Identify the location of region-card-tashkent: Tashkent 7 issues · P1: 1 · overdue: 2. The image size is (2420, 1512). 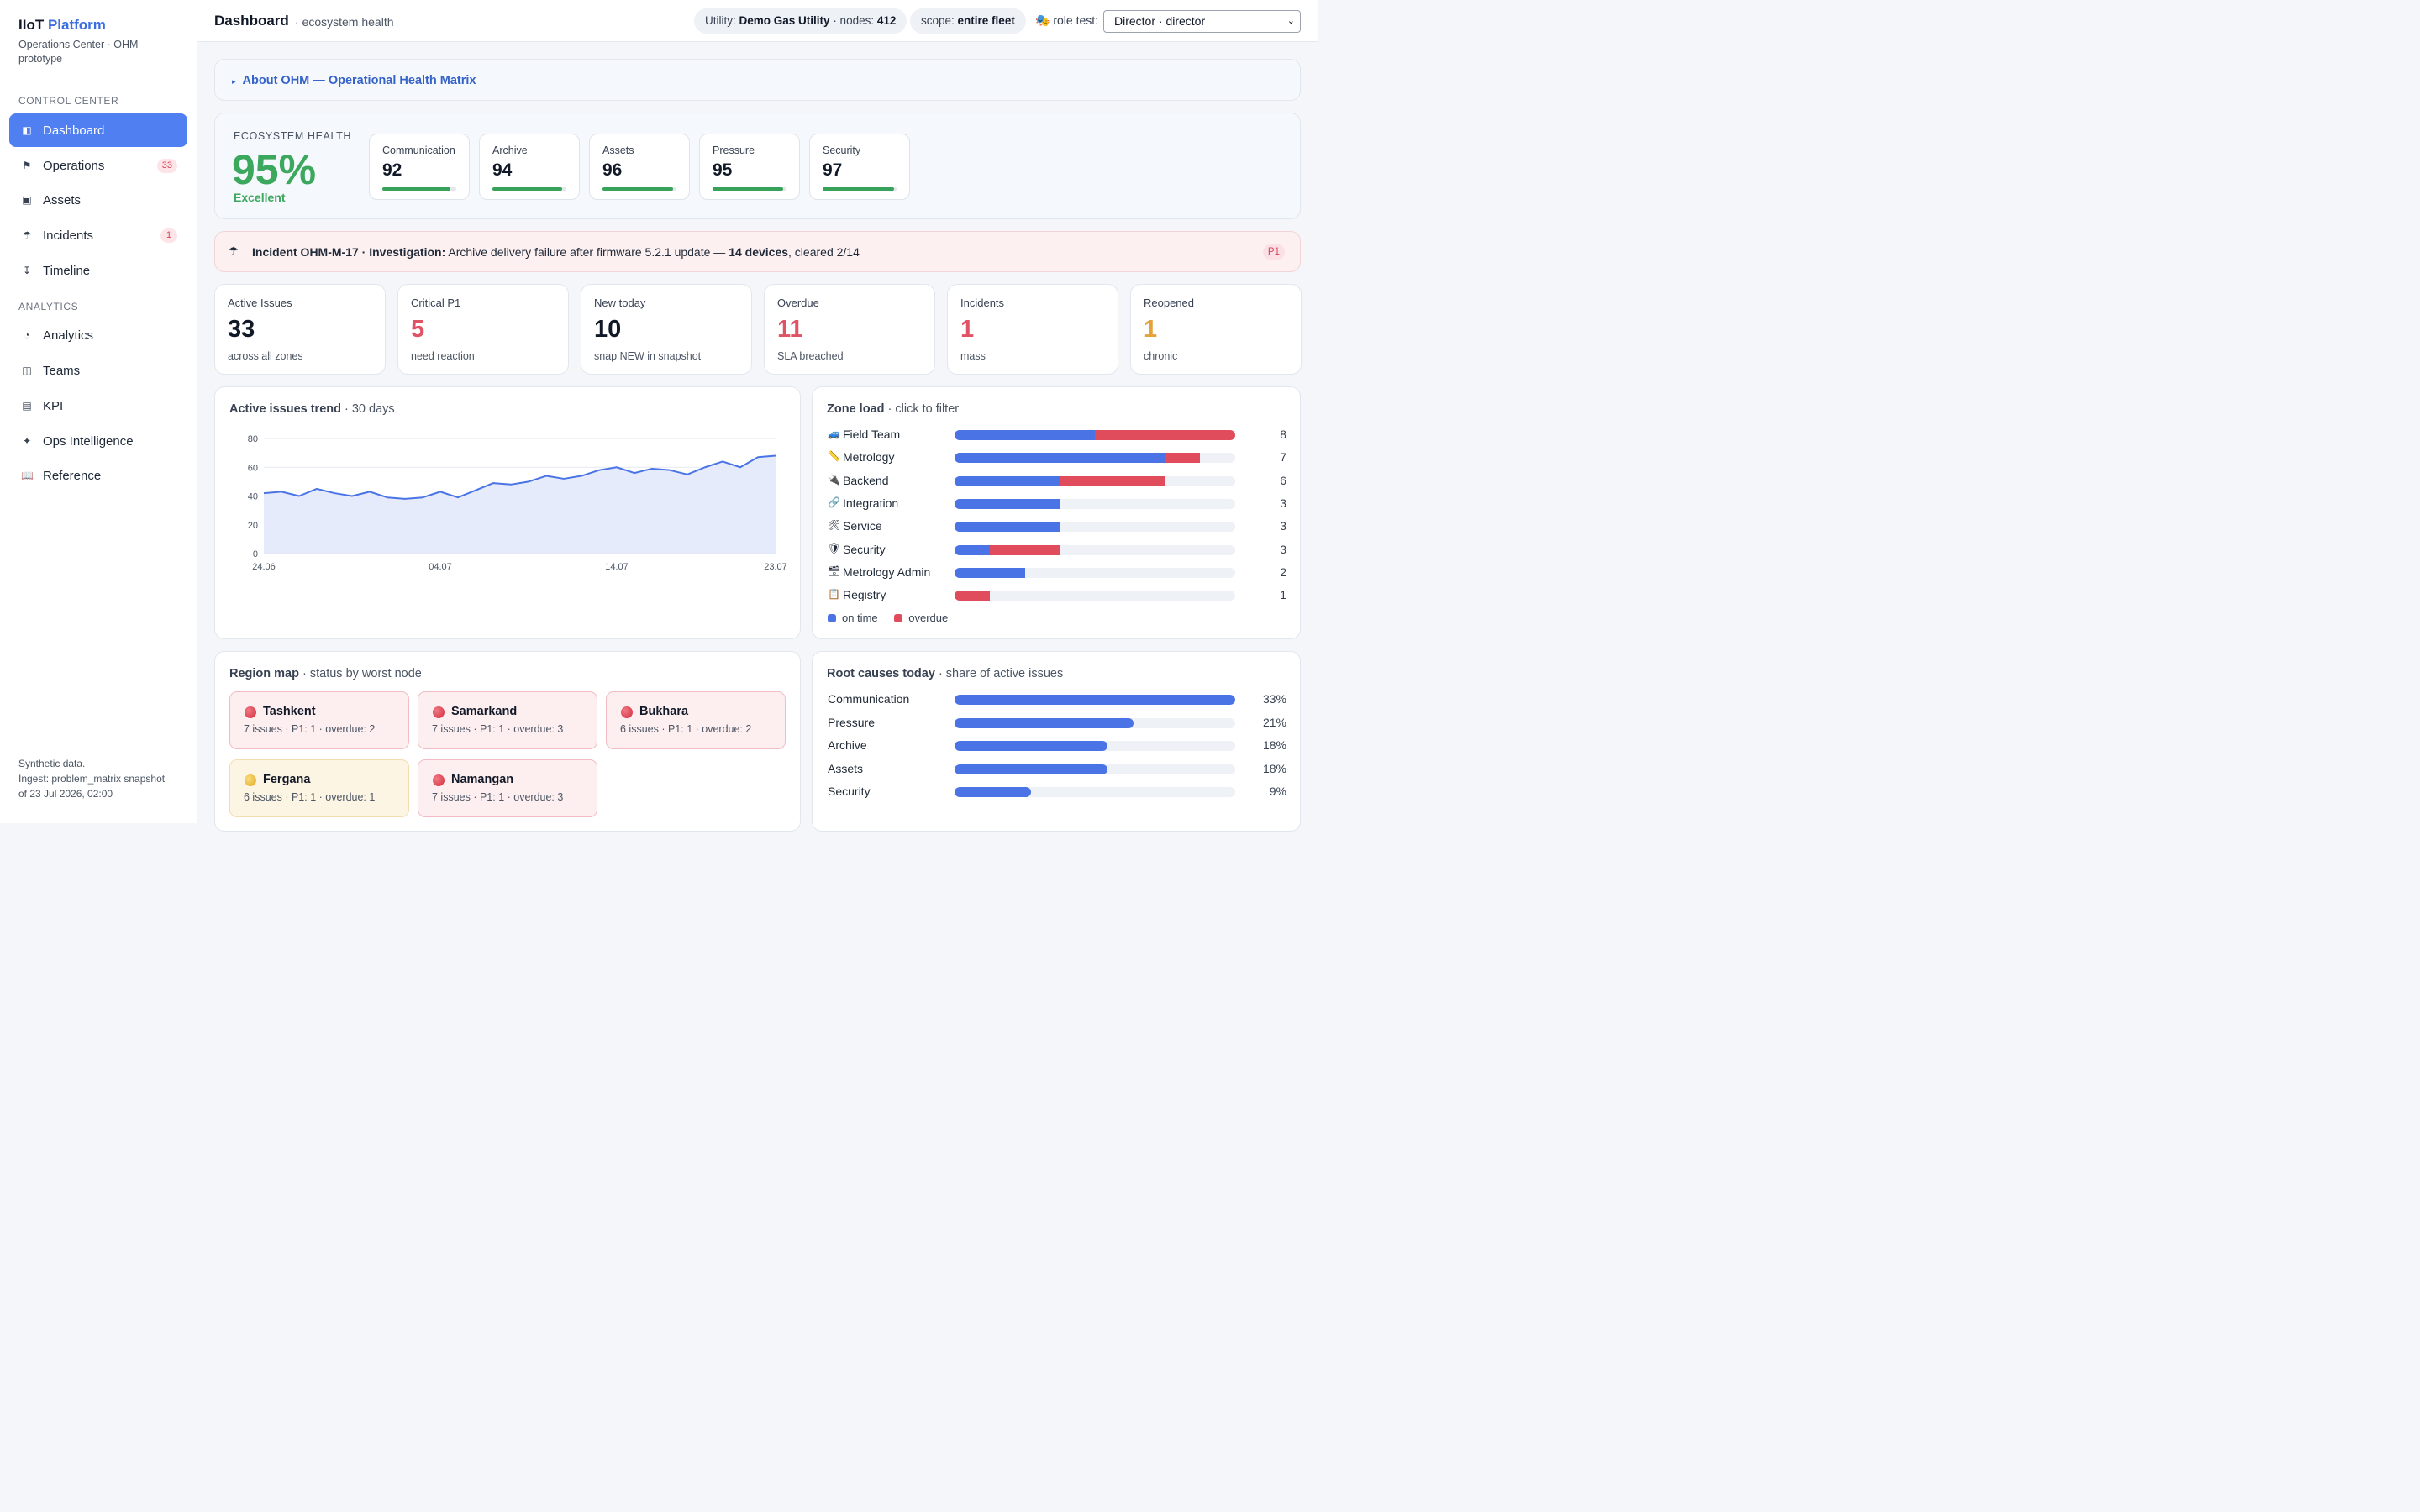
(319, 720).